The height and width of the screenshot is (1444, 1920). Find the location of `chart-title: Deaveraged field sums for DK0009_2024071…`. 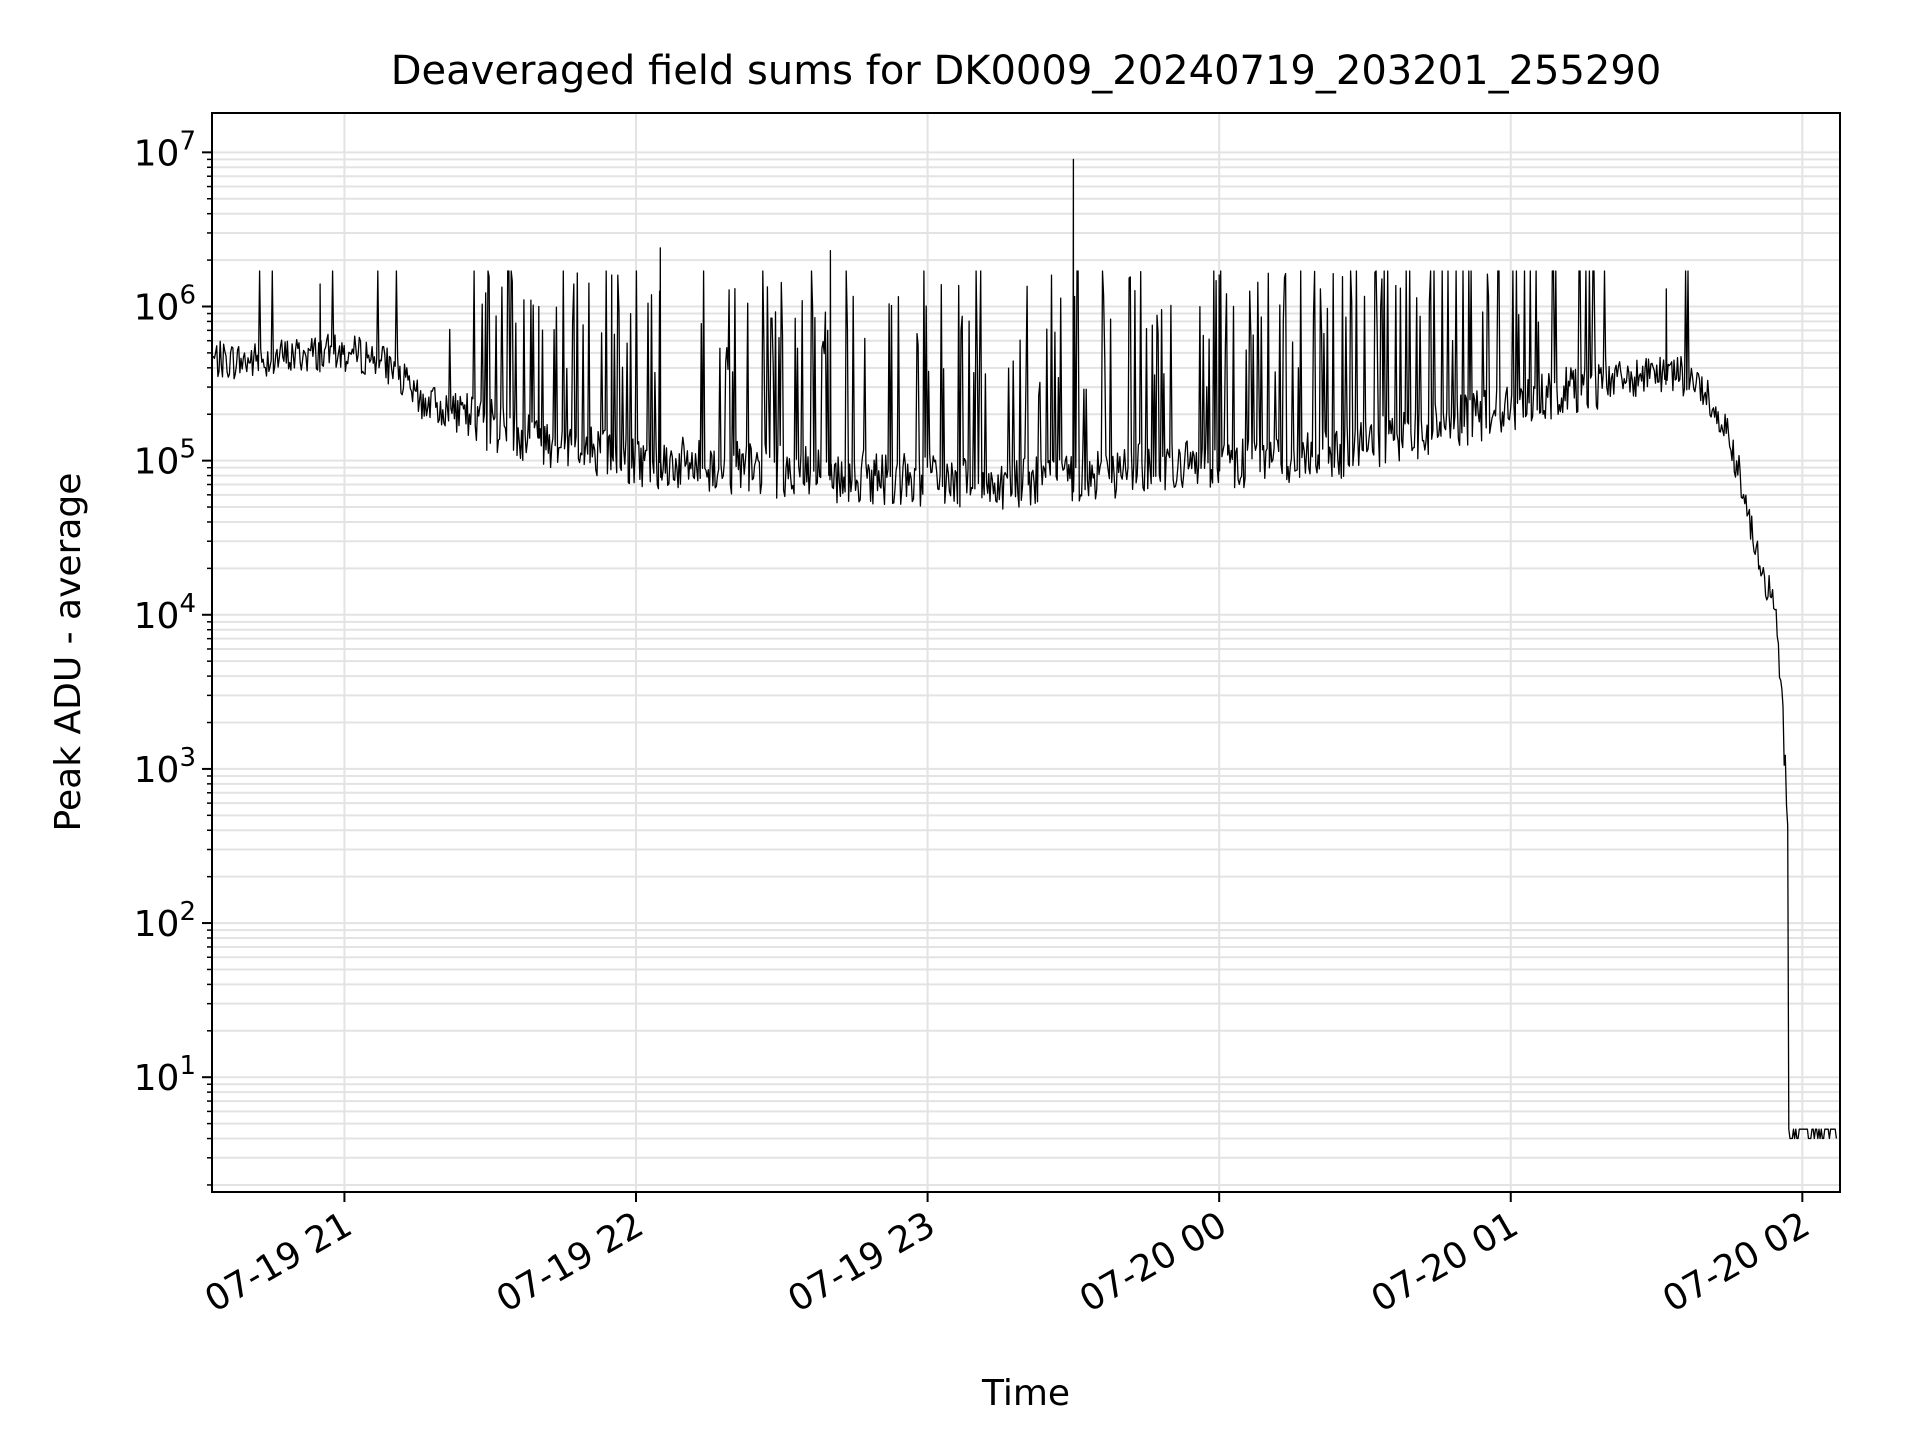

chart-title: Deaveraged field sums for DK0009_2024071… is located at coordinates (1026, 71).